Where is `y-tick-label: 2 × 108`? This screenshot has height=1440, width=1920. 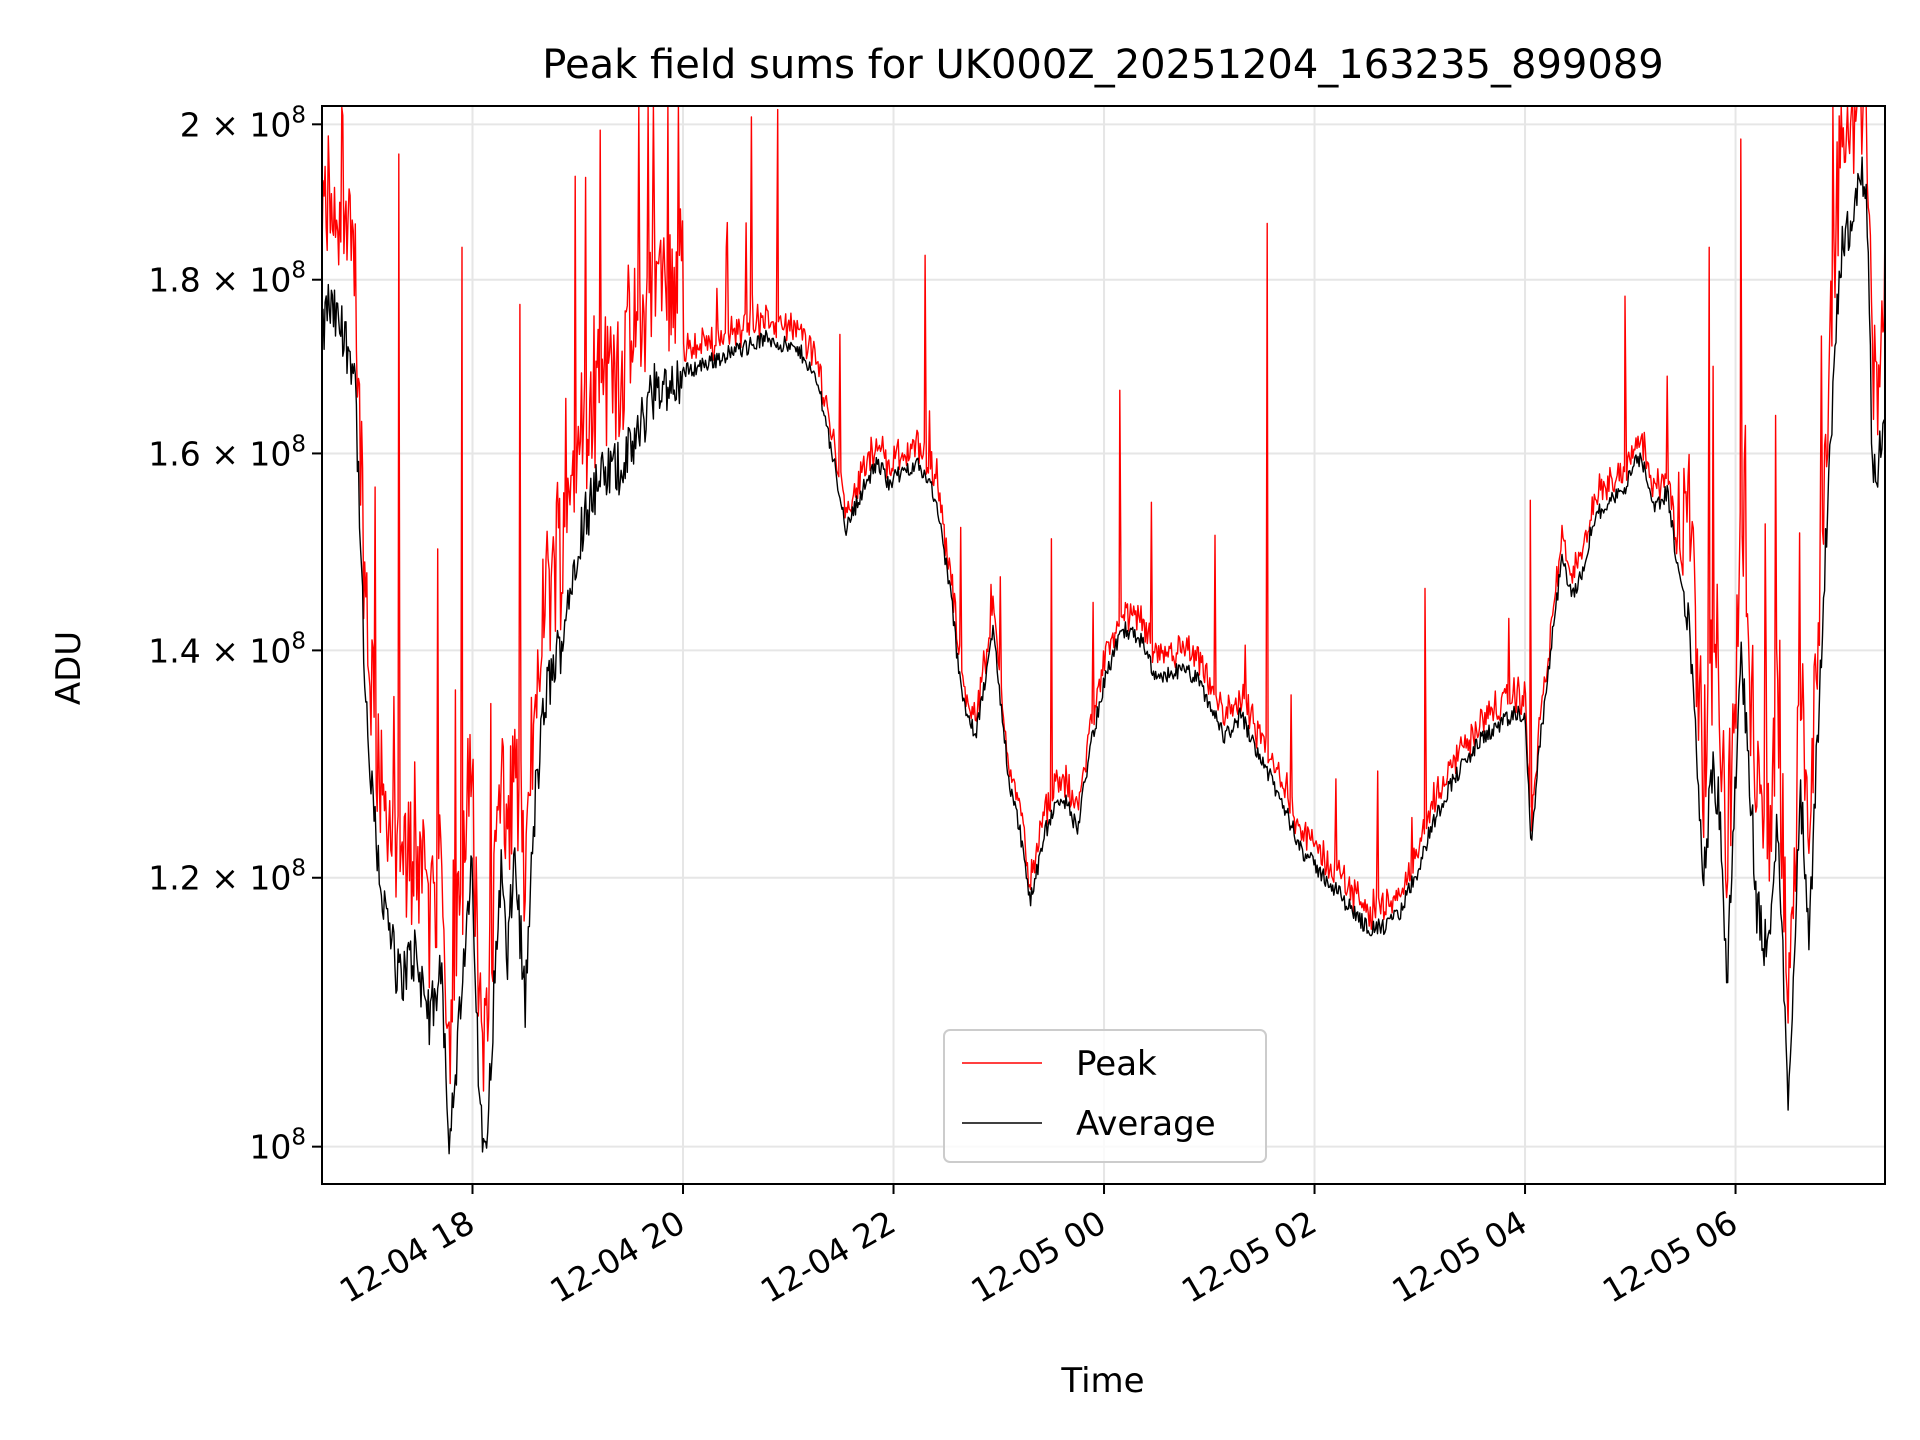
y-tick-label: 2 × 108 is located at coordinates (243, 123).